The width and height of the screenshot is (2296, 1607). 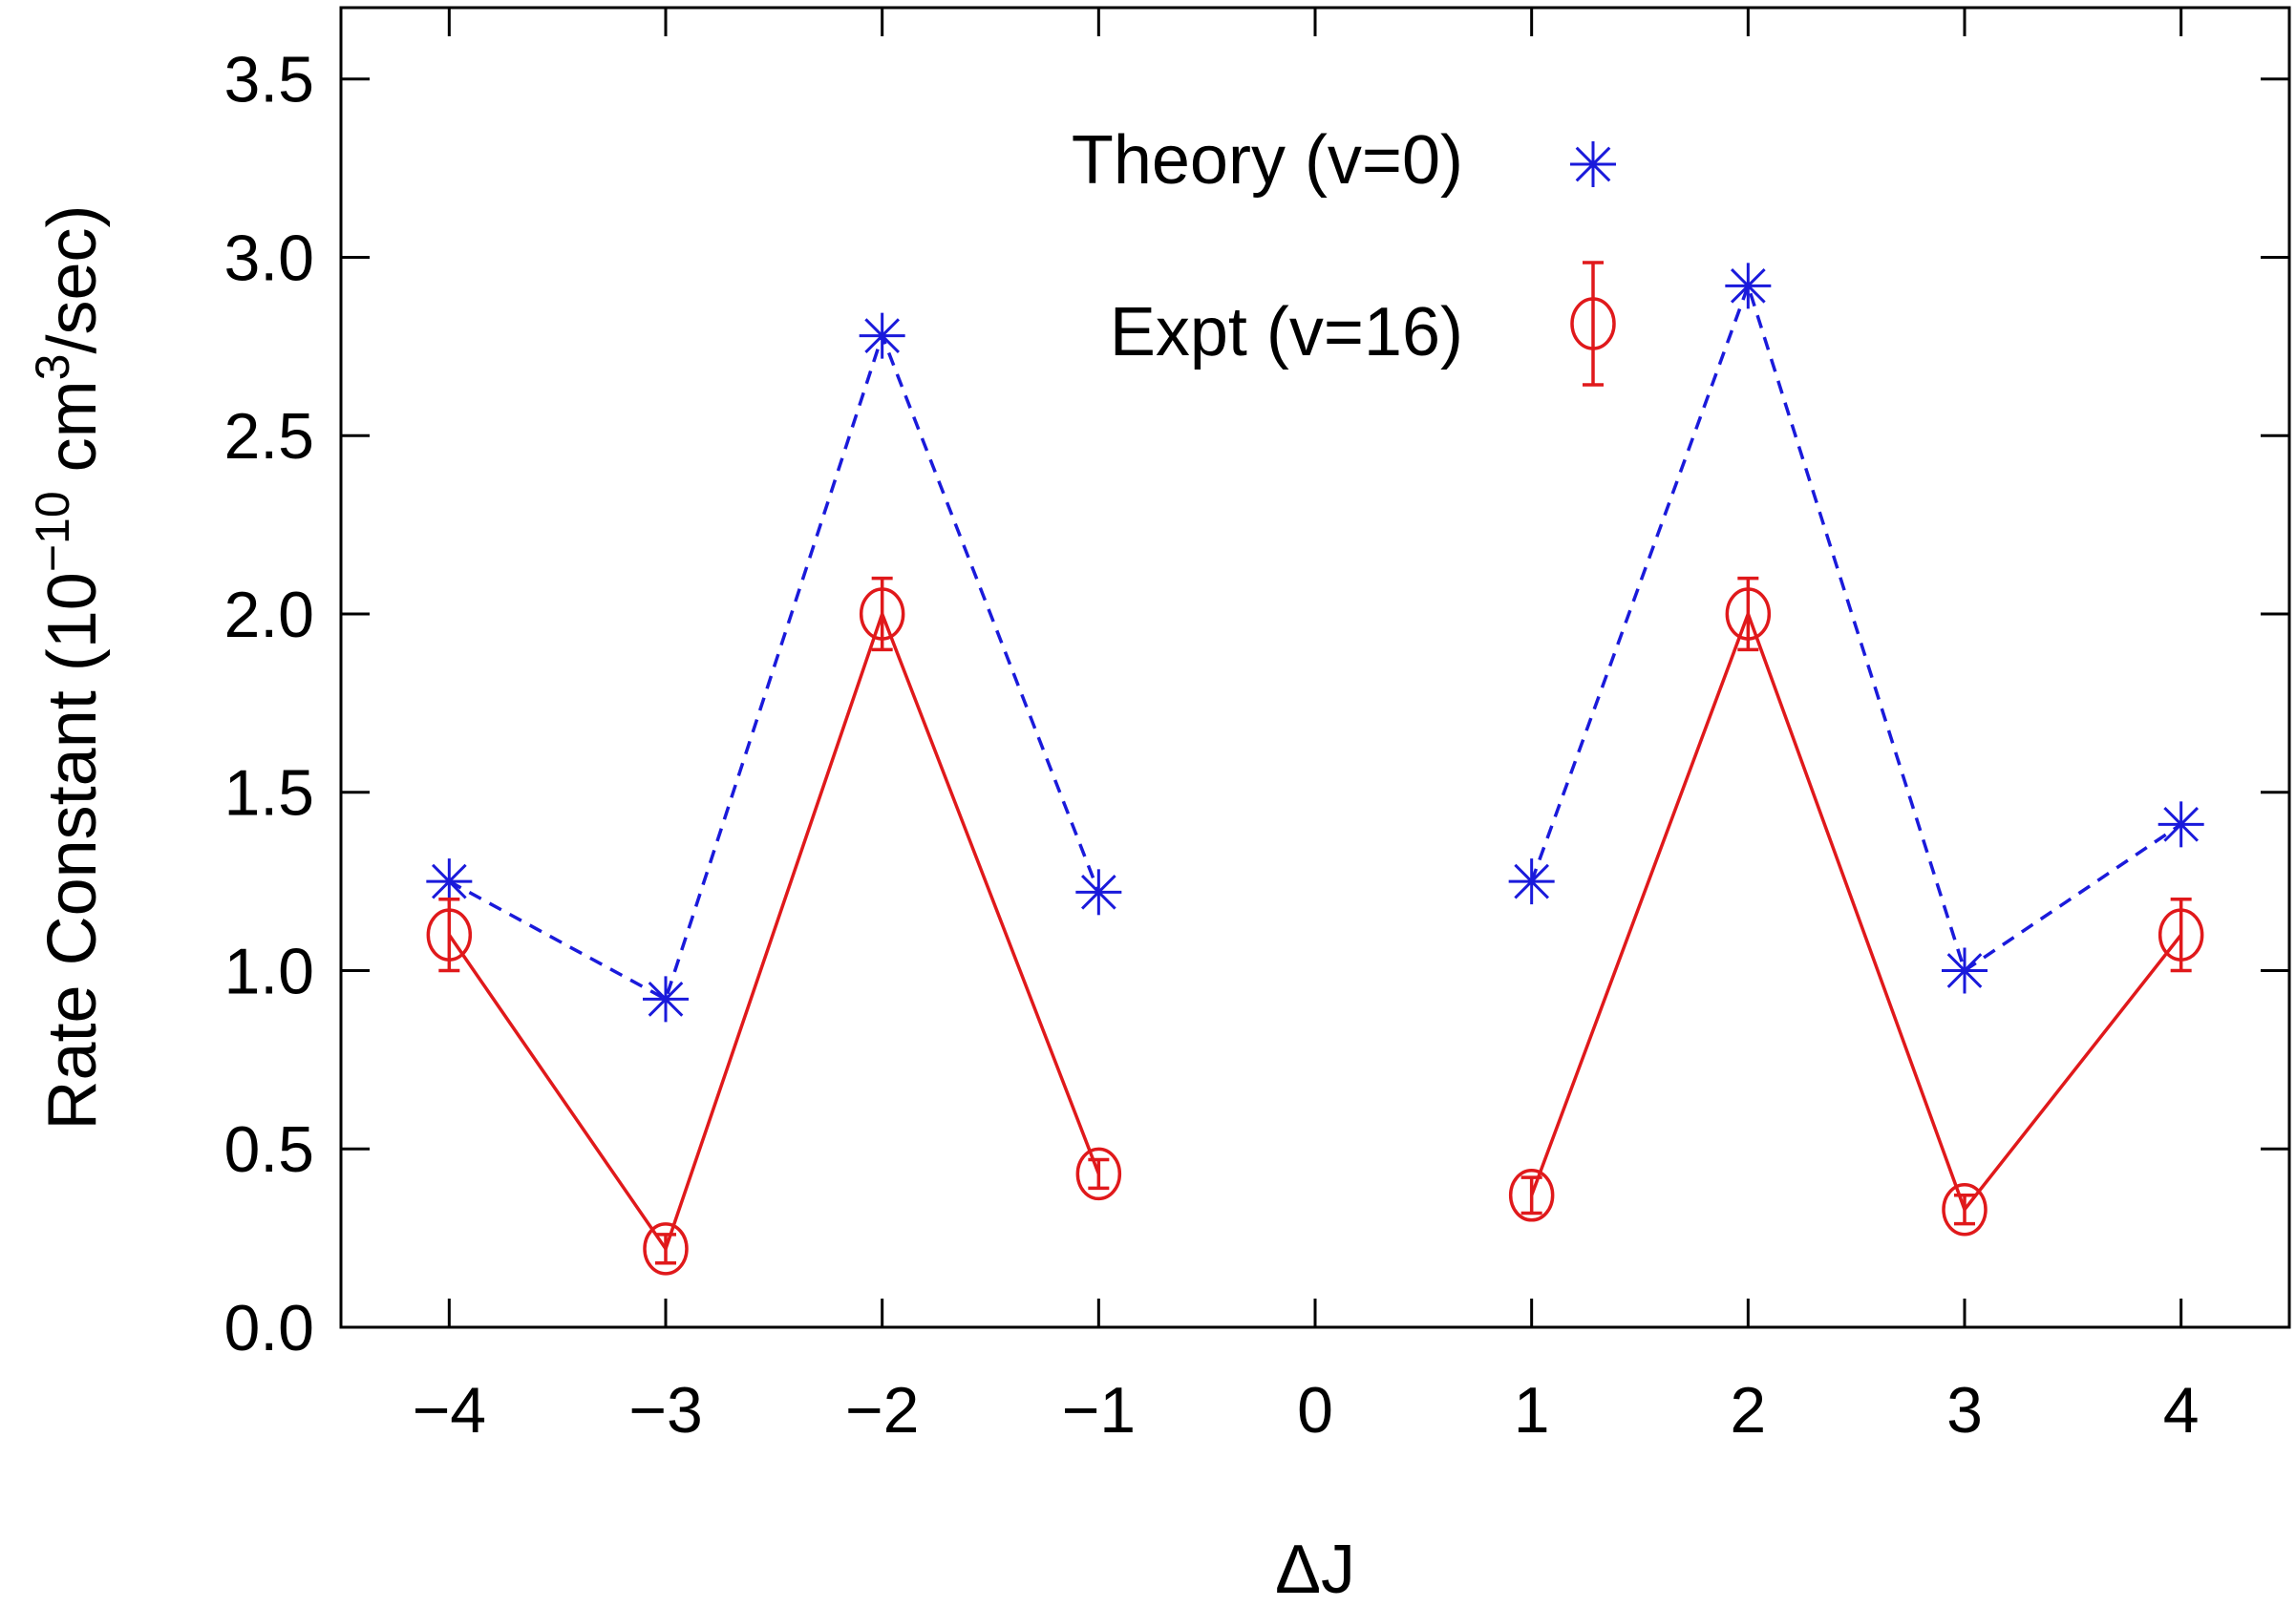 I want to click on legend-marker-expt, so click(x=1593, y=324).